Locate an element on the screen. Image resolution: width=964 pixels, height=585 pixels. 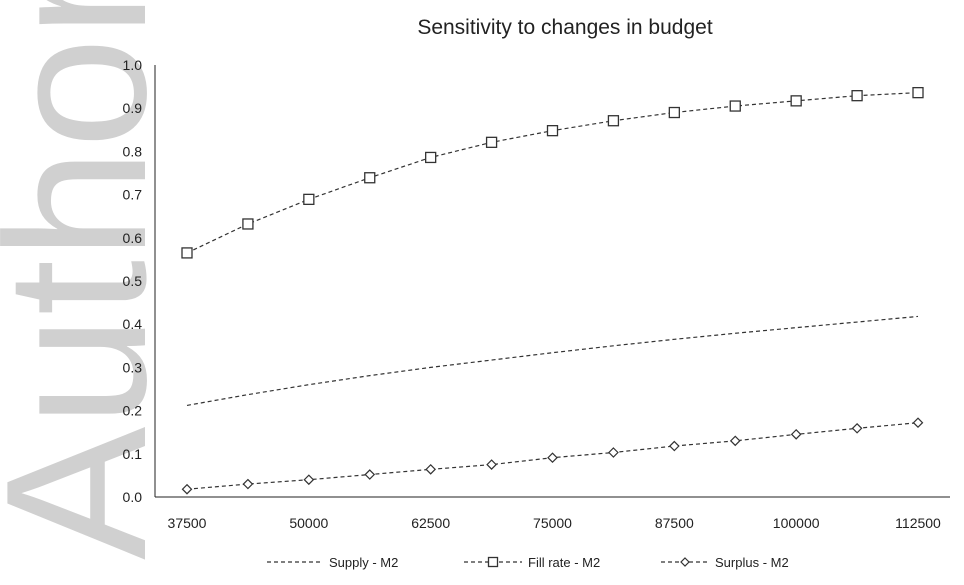
x-tick-label: 37500 is located at coordinates (187, 523).